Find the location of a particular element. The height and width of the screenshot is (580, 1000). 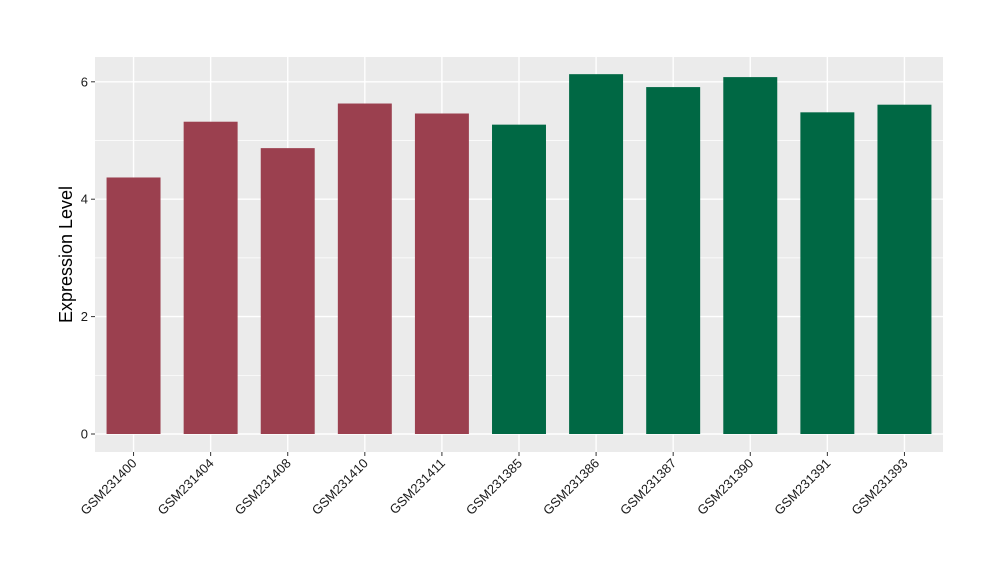

x-tick-label: GSM231393 is located at coordinates (879, 487).